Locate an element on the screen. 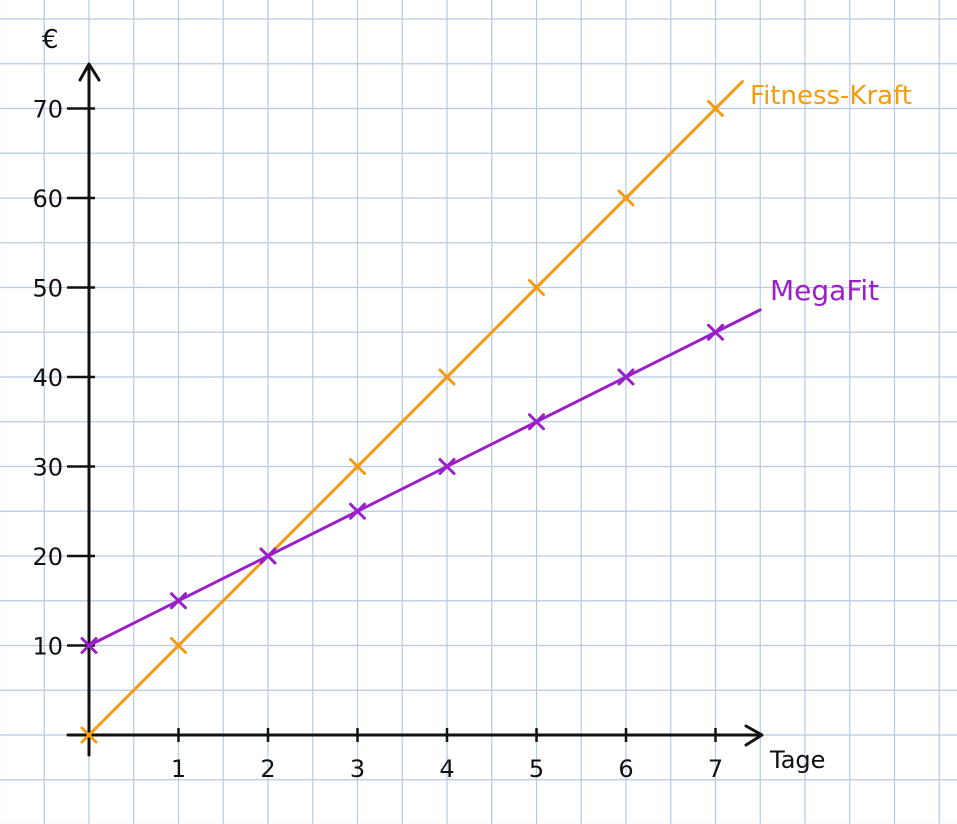 The height and width of the screenshot is (824, 957). y-axis-label: € is located at coordinates (50, 40).